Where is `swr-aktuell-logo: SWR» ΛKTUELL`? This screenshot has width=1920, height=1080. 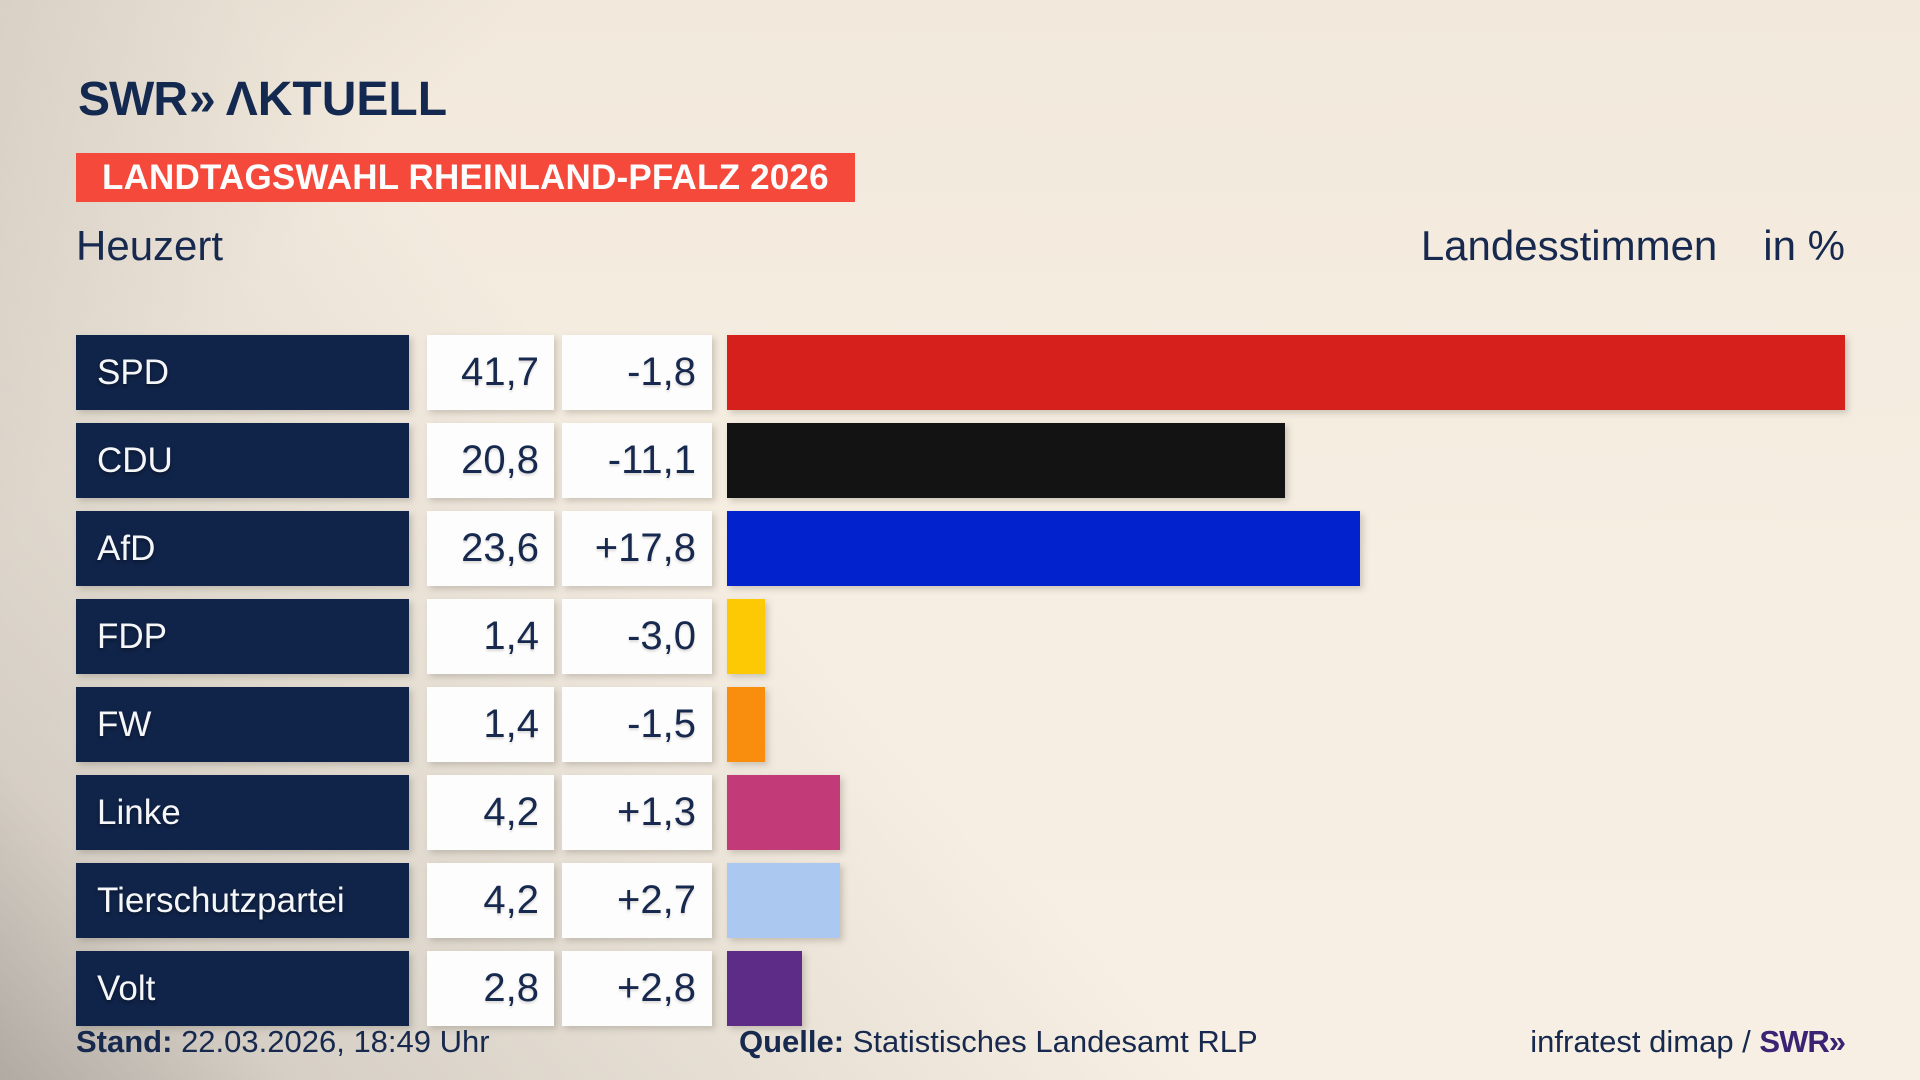 swr-aktuell-logo: SWR» ΛKTUELL is located at coordinates (262, 99).